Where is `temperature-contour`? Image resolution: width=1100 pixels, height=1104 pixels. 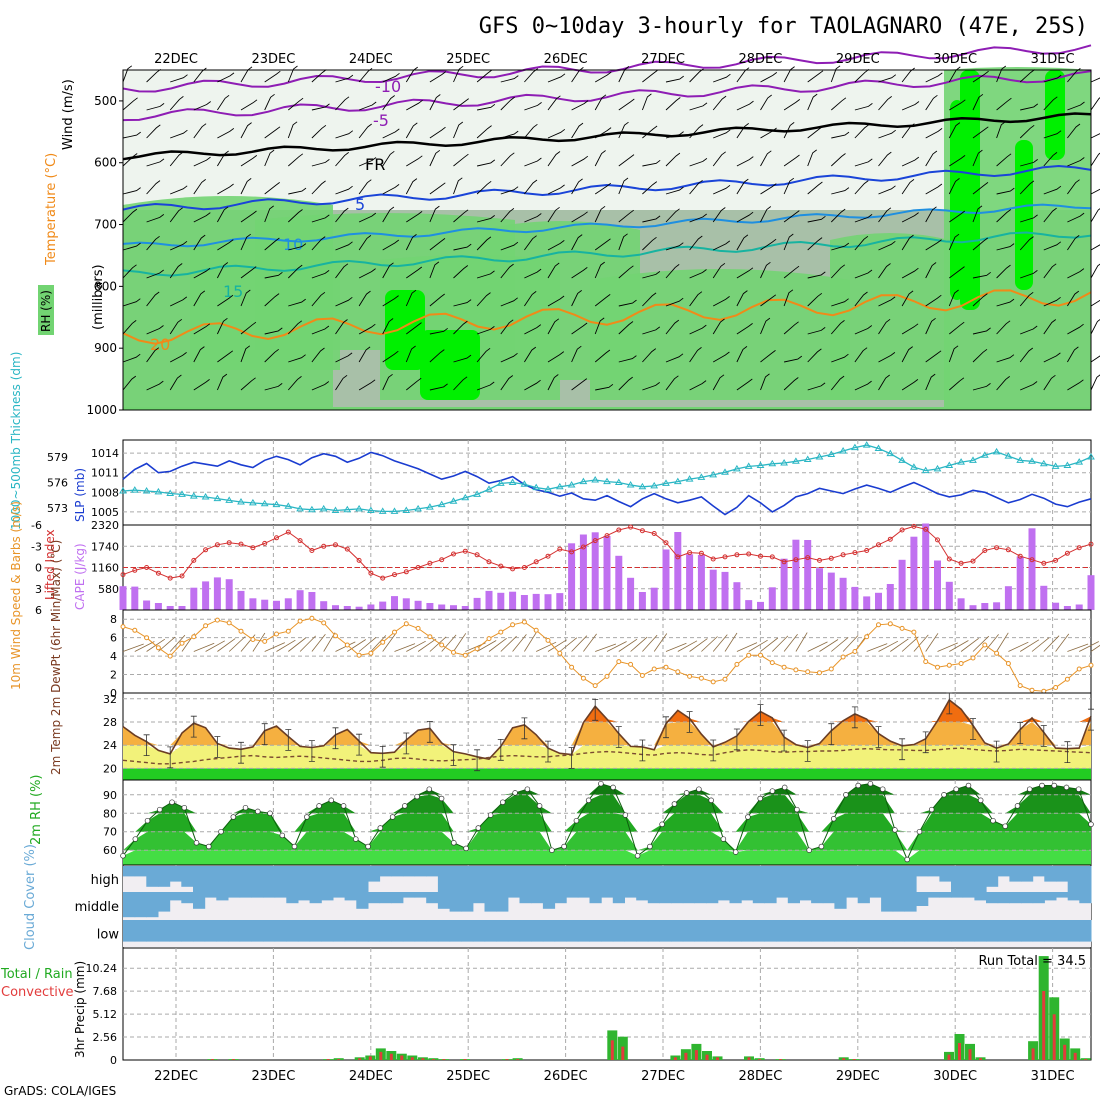
temperature-contour is located at coordinates (607, 254).